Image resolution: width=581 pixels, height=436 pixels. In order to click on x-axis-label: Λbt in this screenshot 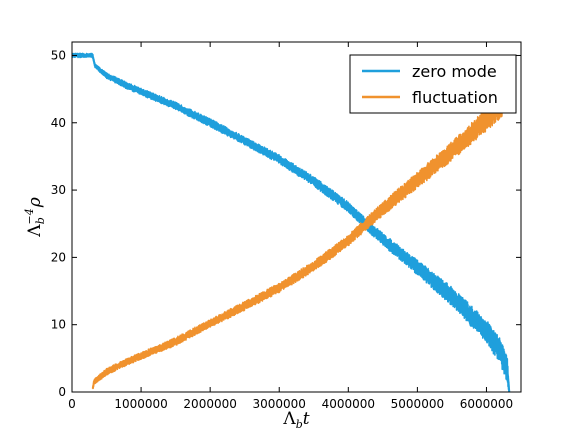, I will do `click(295, 420)`.